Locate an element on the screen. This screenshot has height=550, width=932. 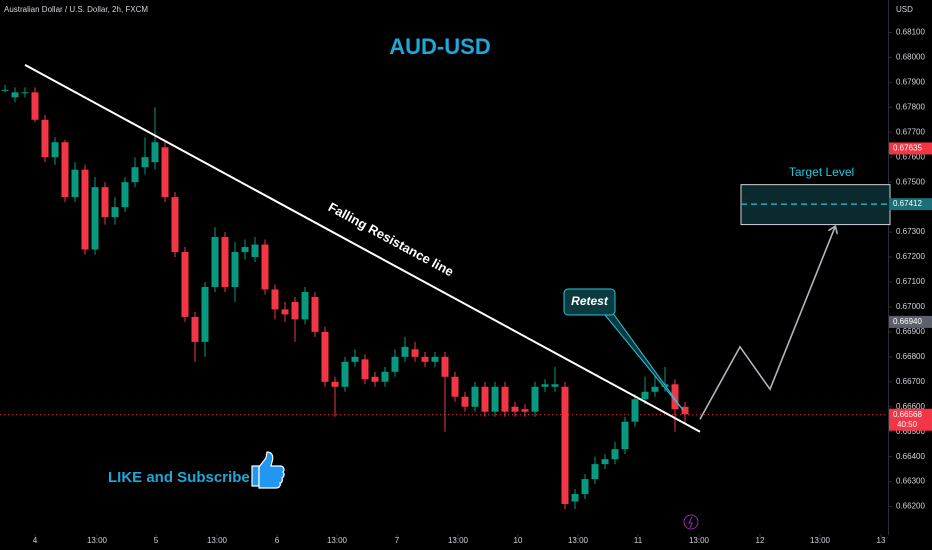
y-tick-label: 0.66200 is located at coordinates (910, 506).